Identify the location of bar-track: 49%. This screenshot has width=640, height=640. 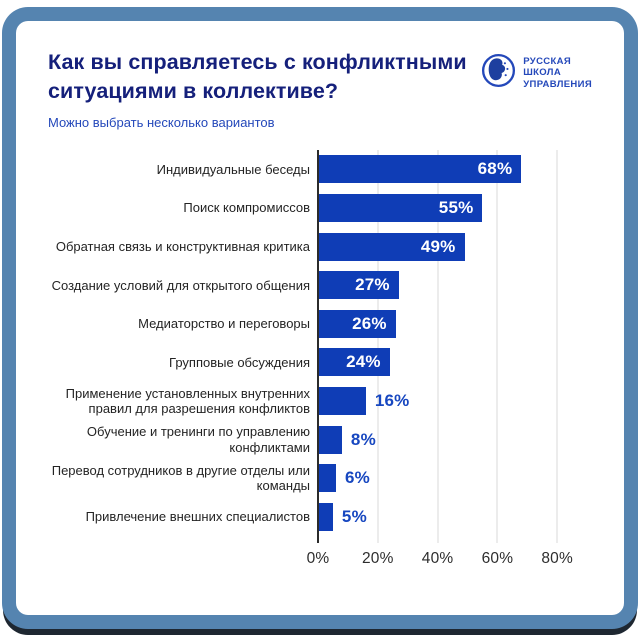
(463, 246).